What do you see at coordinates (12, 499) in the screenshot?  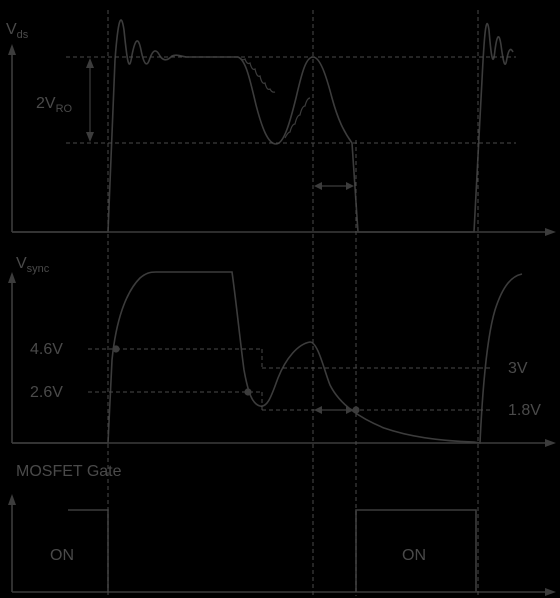 I see `gate-y-arrow` at bounding box center [12, 499].